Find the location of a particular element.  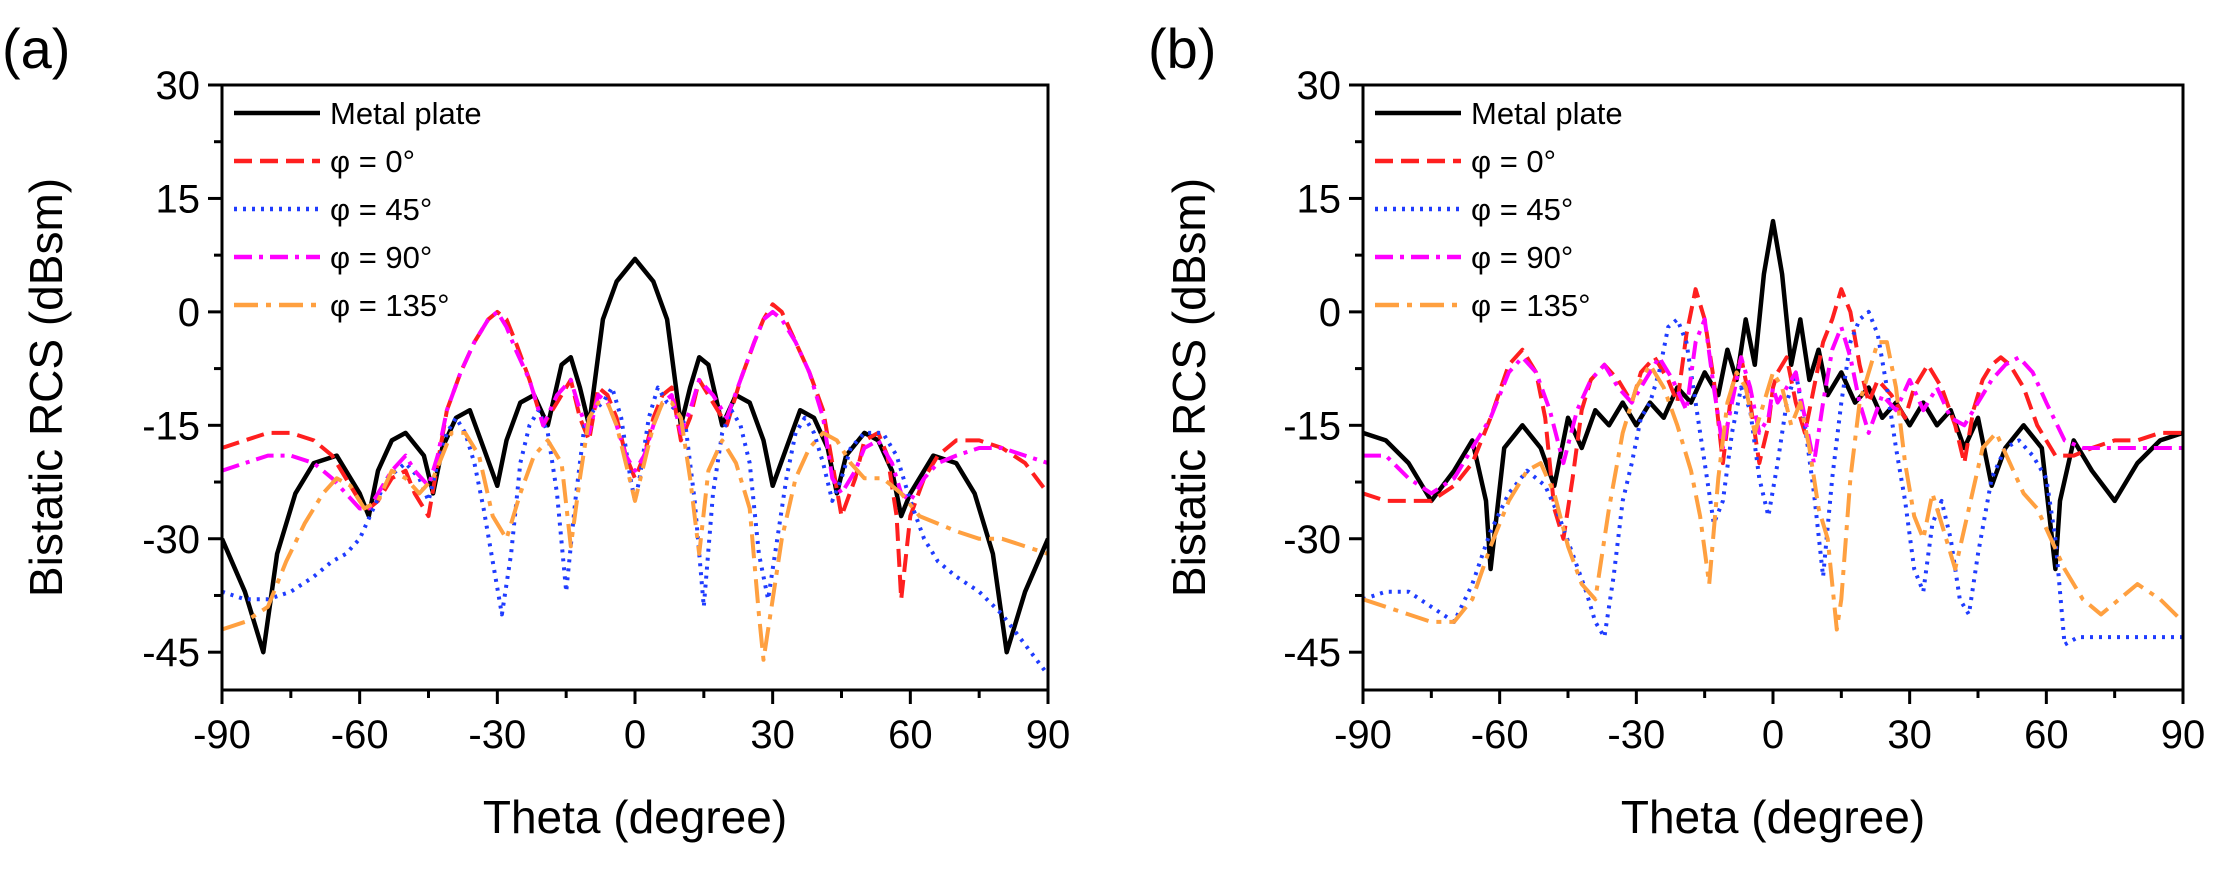

panel-label: (b) is located at coordinates (1182, 48).